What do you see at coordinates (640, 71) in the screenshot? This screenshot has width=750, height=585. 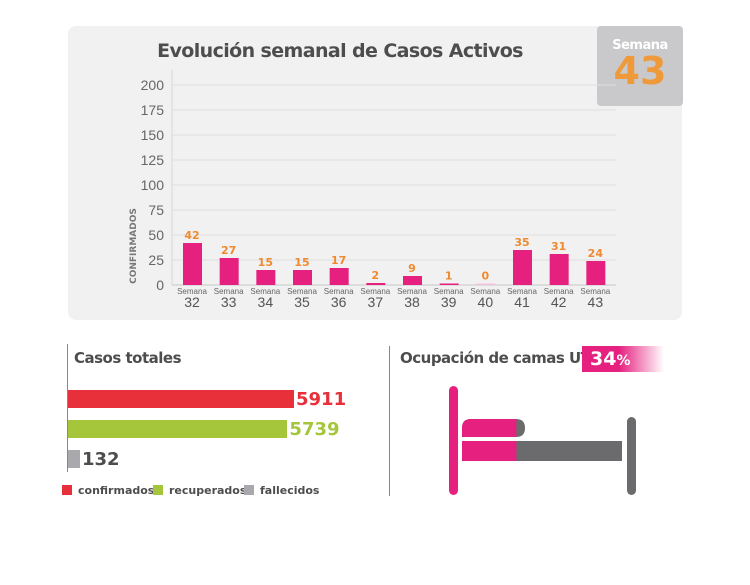 I see `week-badge-number: 43` at bounding box center [640, 71].